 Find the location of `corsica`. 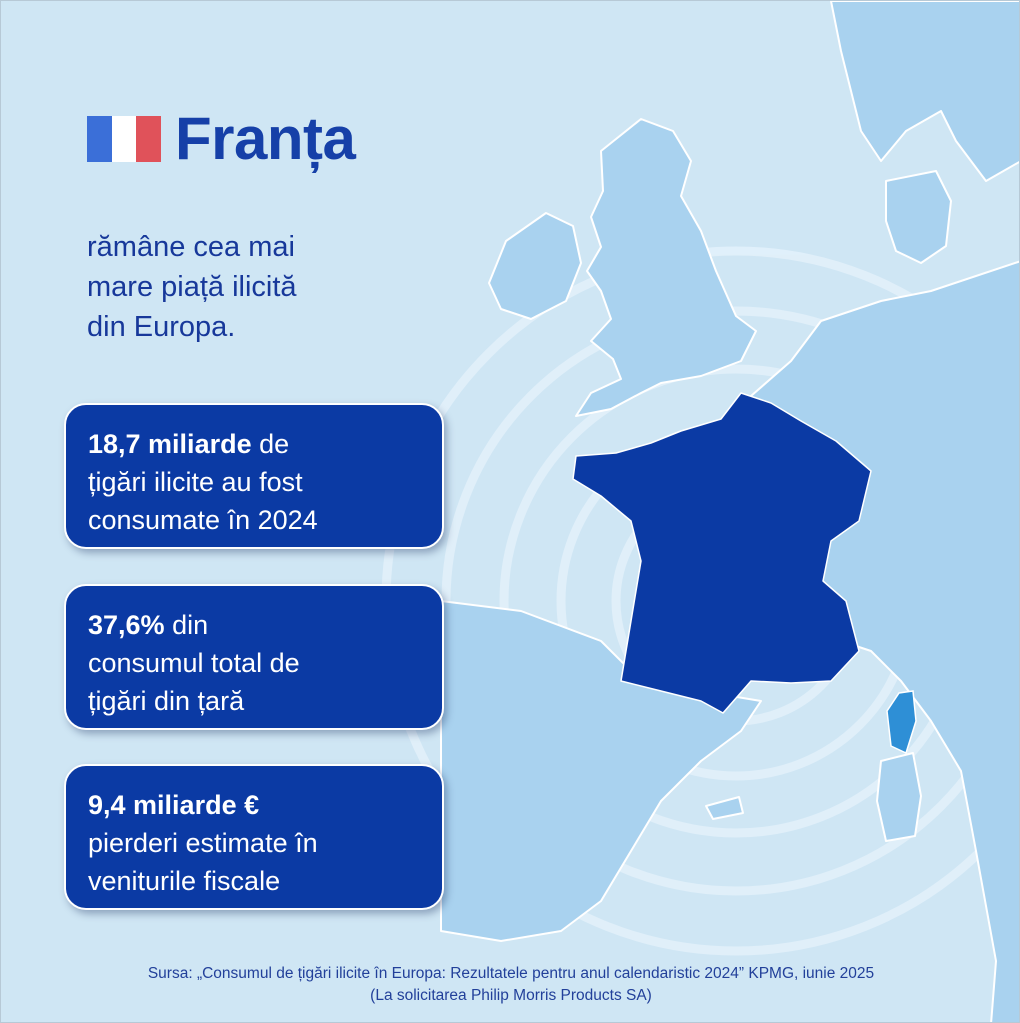

corsica is located at coordinates (901, 722).